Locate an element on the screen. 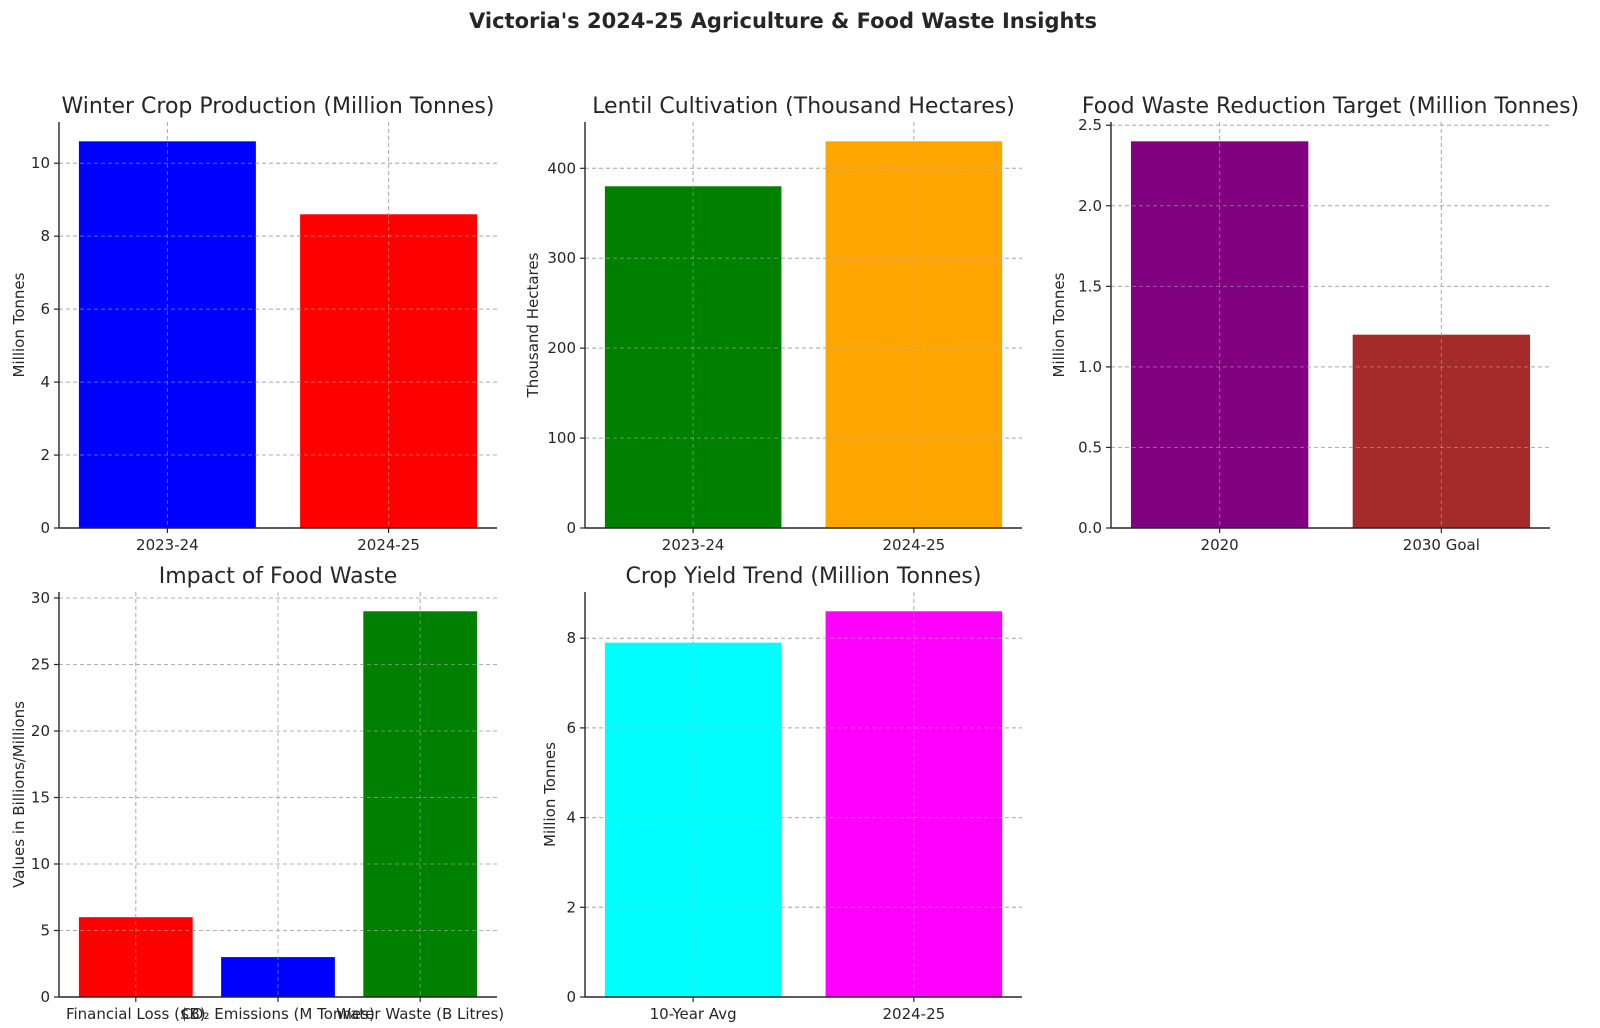 The image size is (1600, 1028). plot4-xtick-label-2: CO₂ Emissions (M Tonnes) is located at coordinates (278, 1014).